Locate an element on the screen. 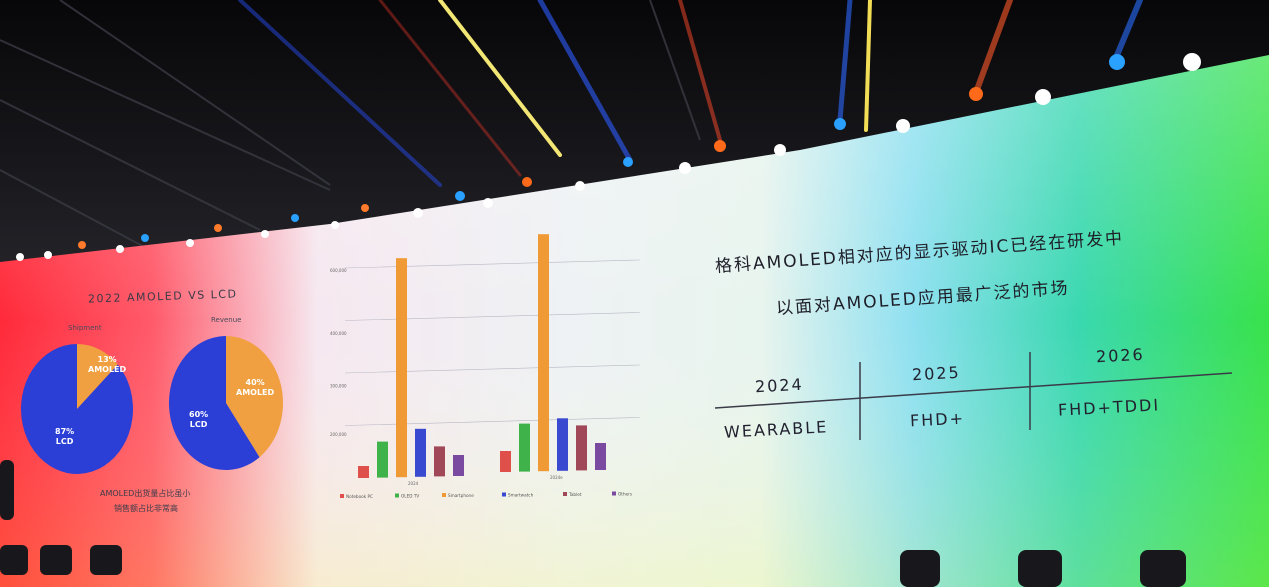 Image resolution: width=1269 pixels, height=587 pixels. note-line-2: 销售额占比非常高 is located at coordinates (146, 508).